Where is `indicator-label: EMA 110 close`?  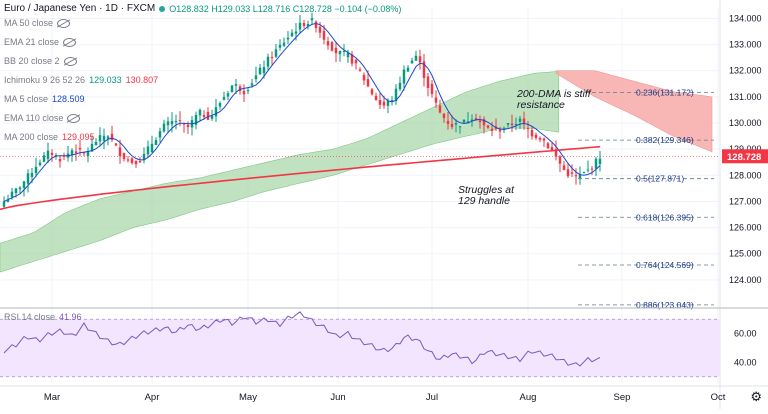
indicator-label: EMA 110 close is located at coordinates (34, 118).